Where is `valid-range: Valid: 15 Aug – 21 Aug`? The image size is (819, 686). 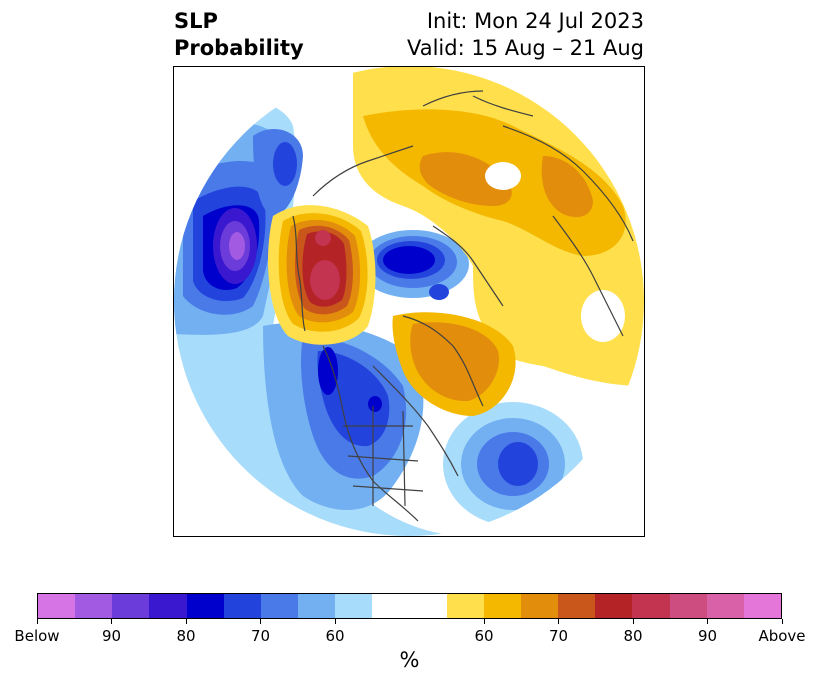
valid-range: Valid: 15 Aug – 21 Aug is located at coordinates (525, 48).